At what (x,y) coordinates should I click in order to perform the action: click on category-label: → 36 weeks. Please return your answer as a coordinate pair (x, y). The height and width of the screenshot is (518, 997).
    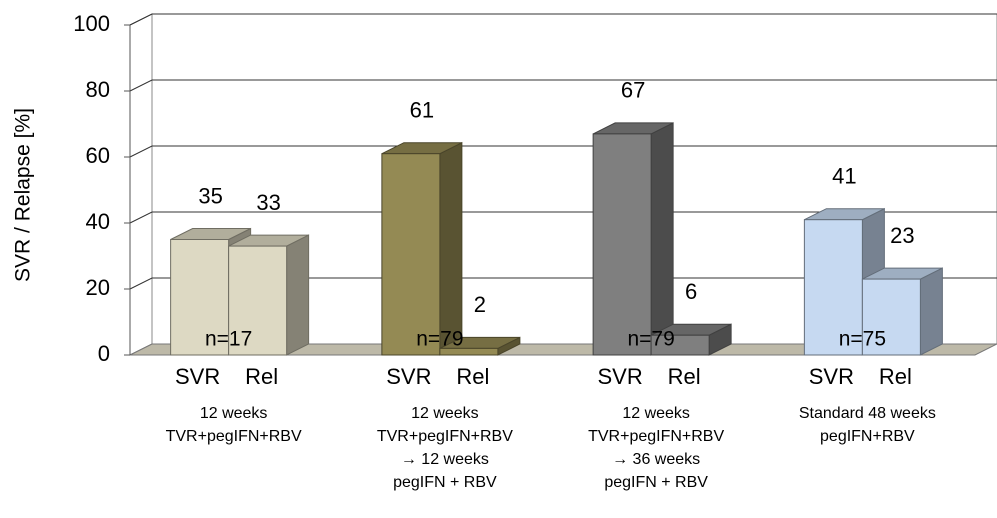
    Looking at the image, I should click on (656, 459).